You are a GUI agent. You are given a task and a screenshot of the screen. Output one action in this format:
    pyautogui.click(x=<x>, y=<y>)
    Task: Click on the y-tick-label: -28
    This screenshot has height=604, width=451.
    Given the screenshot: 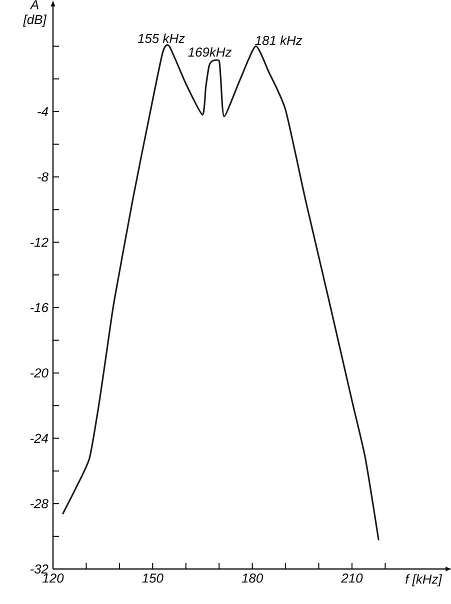 What is the action you would take?
    pyautogui.click(x=39, y=503)
    